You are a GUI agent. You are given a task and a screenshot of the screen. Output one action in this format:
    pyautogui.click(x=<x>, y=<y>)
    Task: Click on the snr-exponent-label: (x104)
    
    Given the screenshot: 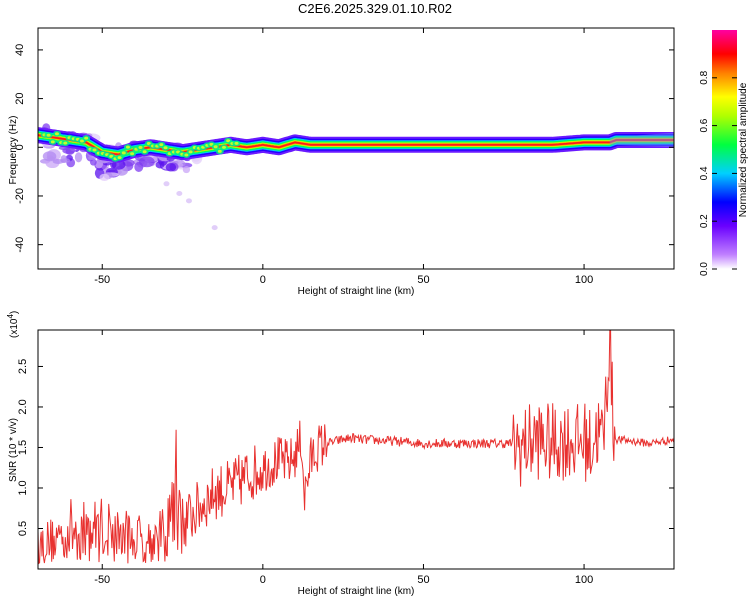 What is the action you would take?
    pyautogui.click(x=13, y=324)
    